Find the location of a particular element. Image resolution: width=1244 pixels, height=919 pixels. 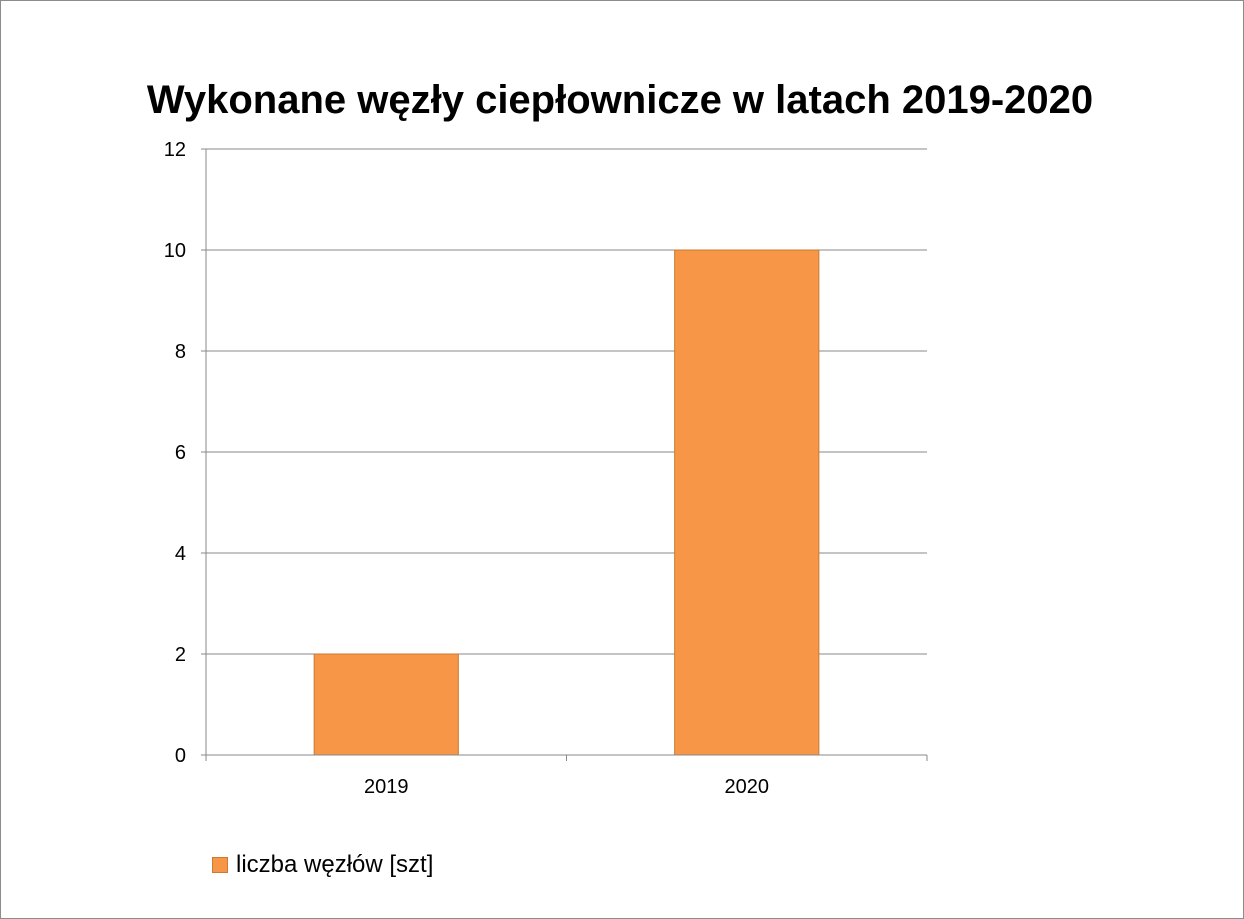

legend-label: liczba węzłów [szt] is located at coordinates (335, 864).